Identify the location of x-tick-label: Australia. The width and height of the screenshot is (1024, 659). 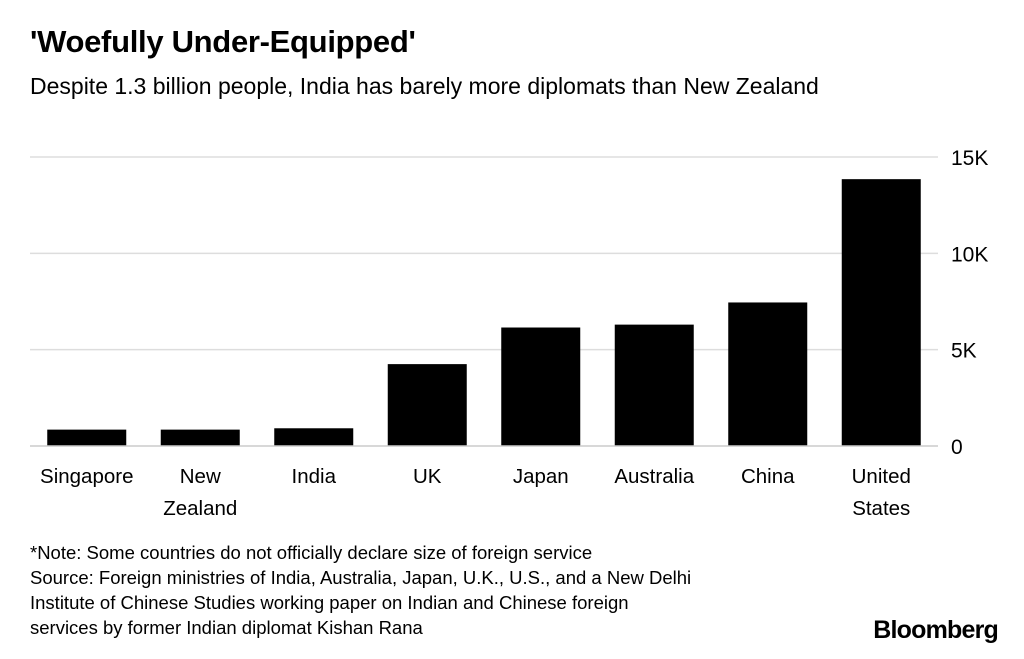
(654, 476).